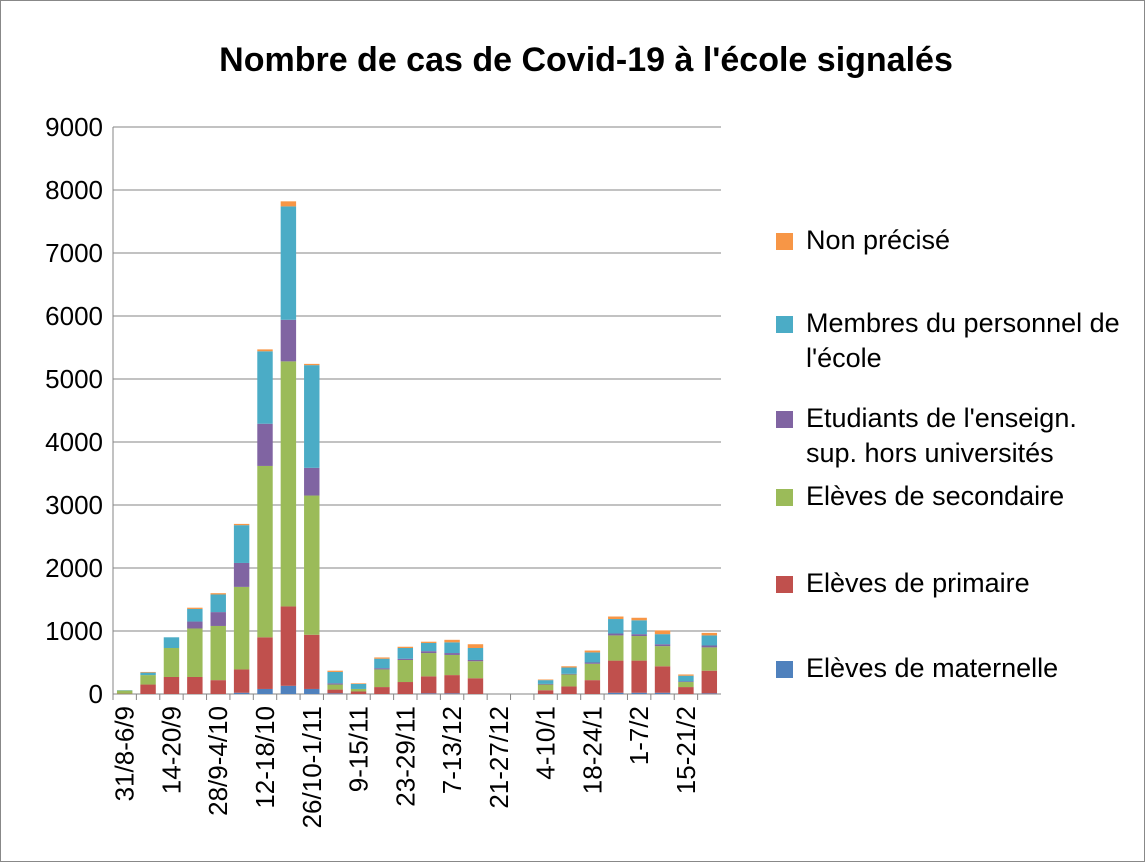 Image resolution: width=1145 pixels, height=862 pixels. Describe the element at coordinates (948, 583) in the screenshot. I see `legend-item: Elèves de primaire` at that location.